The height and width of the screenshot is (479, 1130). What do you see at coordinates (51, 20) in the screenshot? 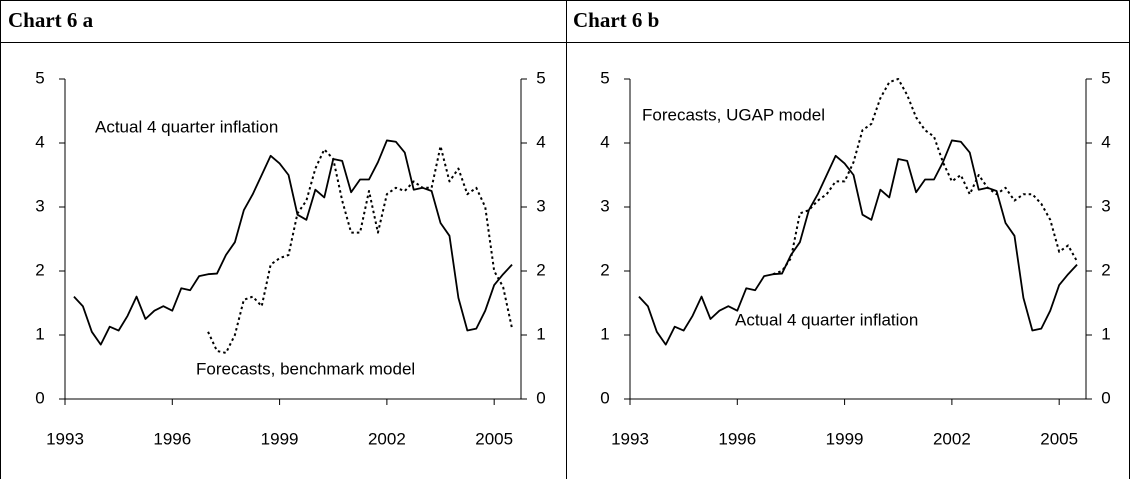
I see `chart-title: Chart 6 a` at bounding box center [51, 20].